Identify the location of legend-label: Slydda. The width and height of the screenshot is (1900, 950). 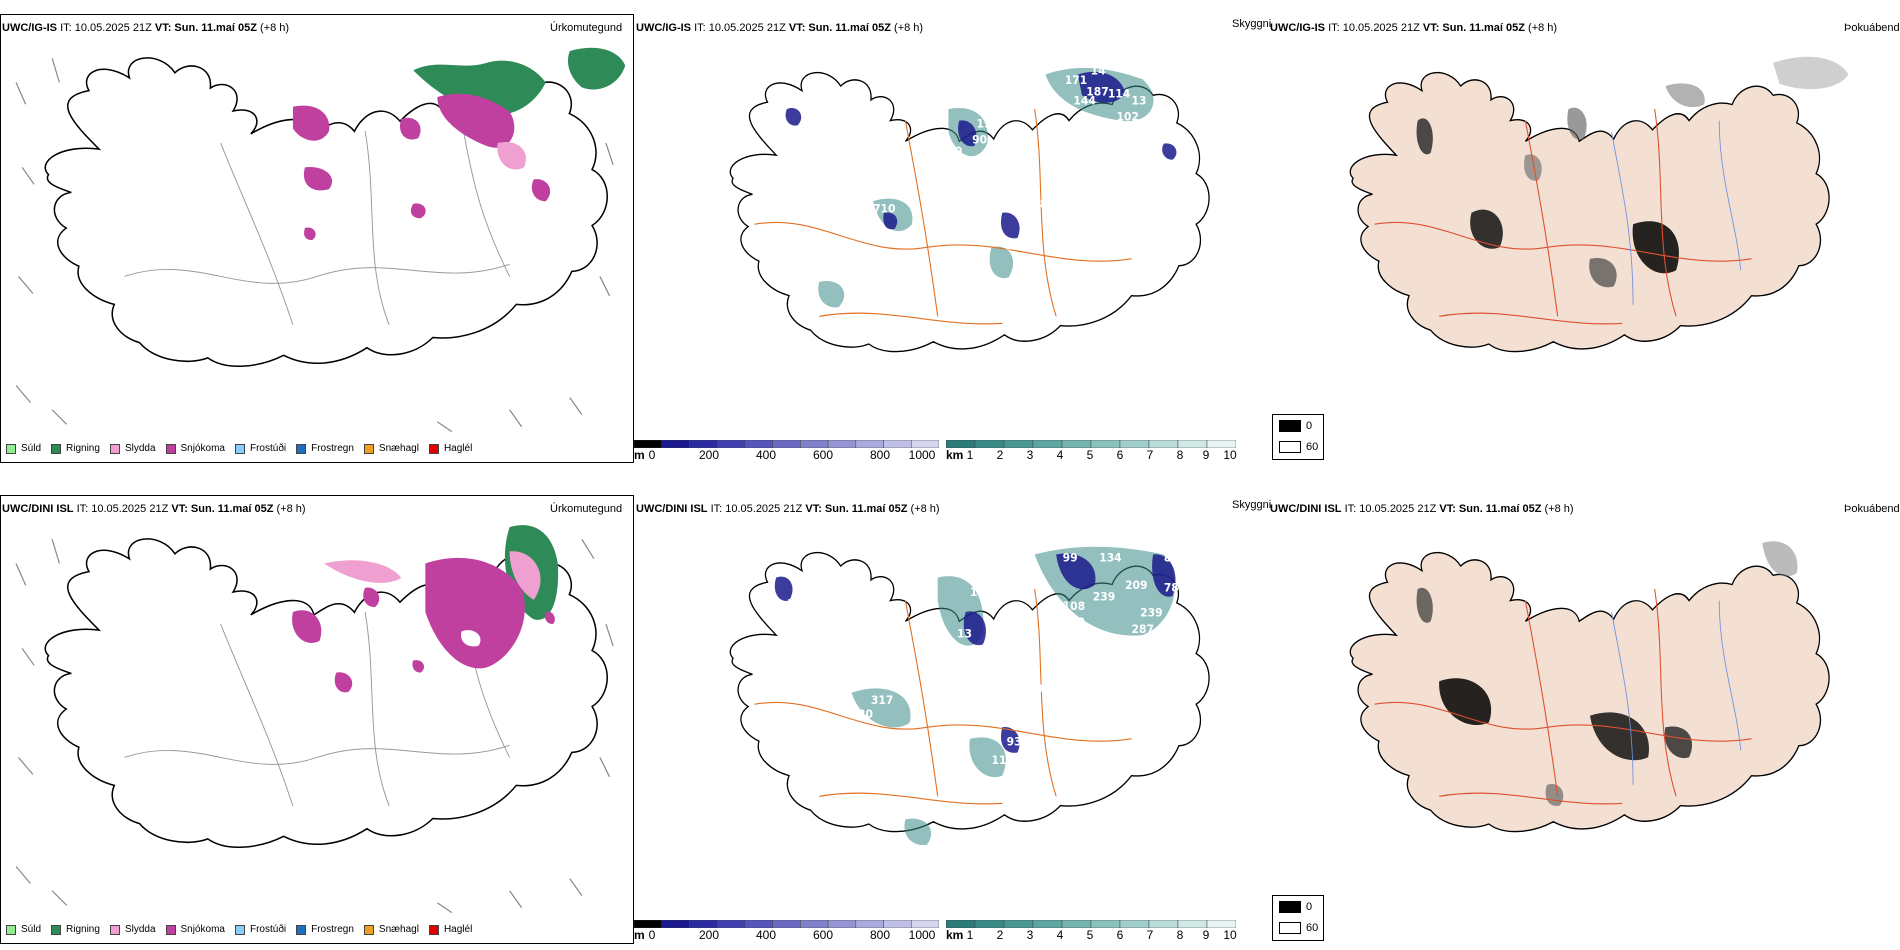
(140, 929).